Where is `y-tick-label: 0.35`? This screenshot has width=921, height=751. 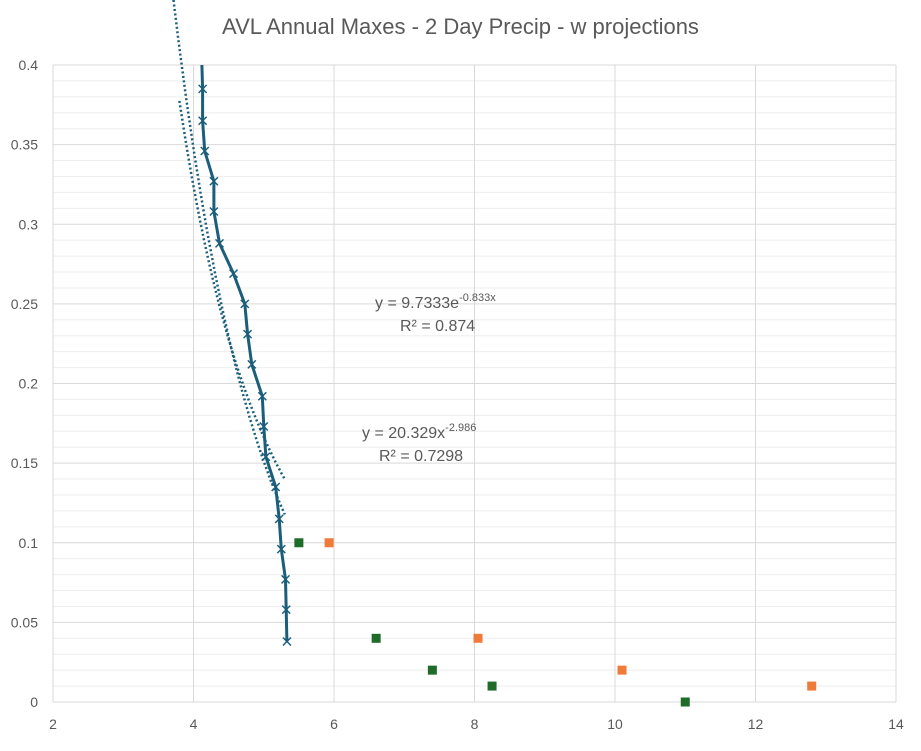
y-tick-label: 0.35 is located at coordinates (24, 145).